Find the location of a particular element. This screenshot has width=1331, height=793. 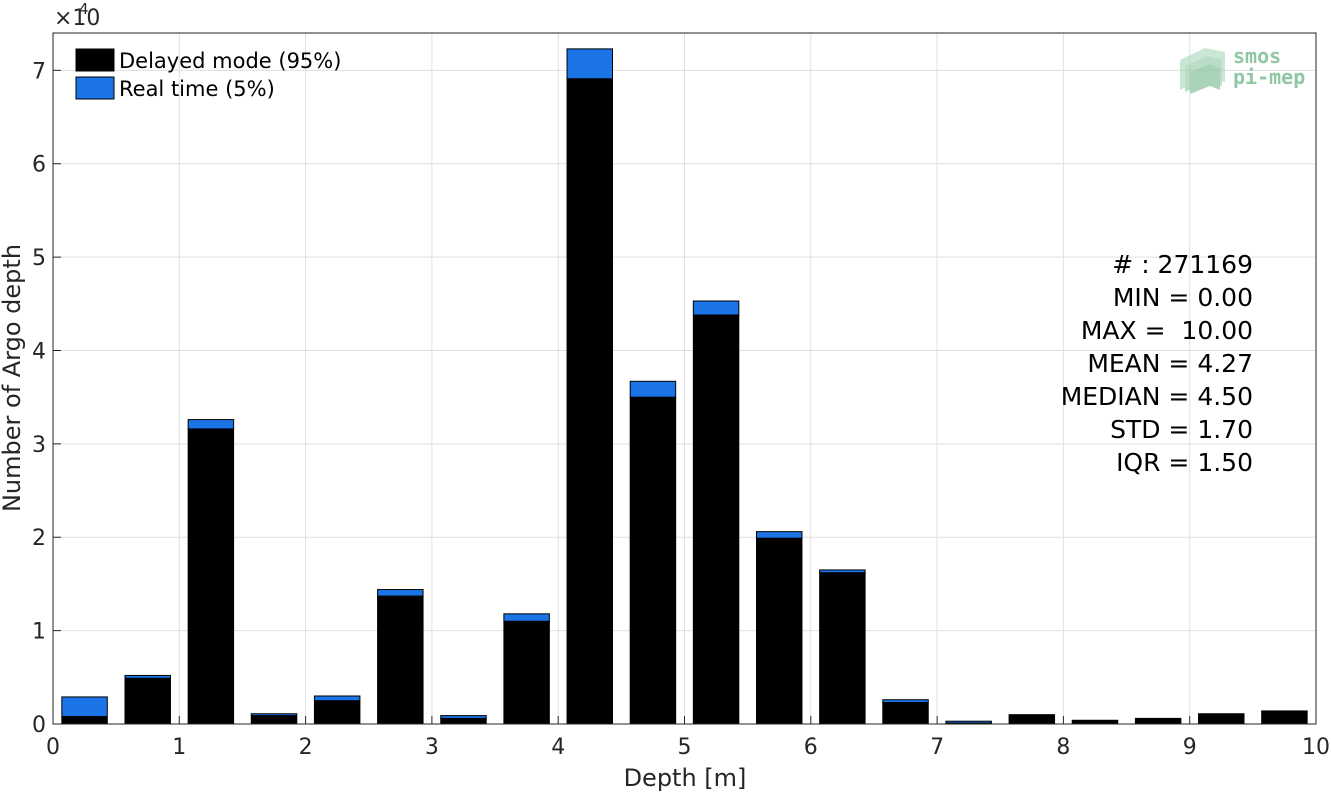

y-multiplier: ×10 4 is located at coordinates (77, 15).